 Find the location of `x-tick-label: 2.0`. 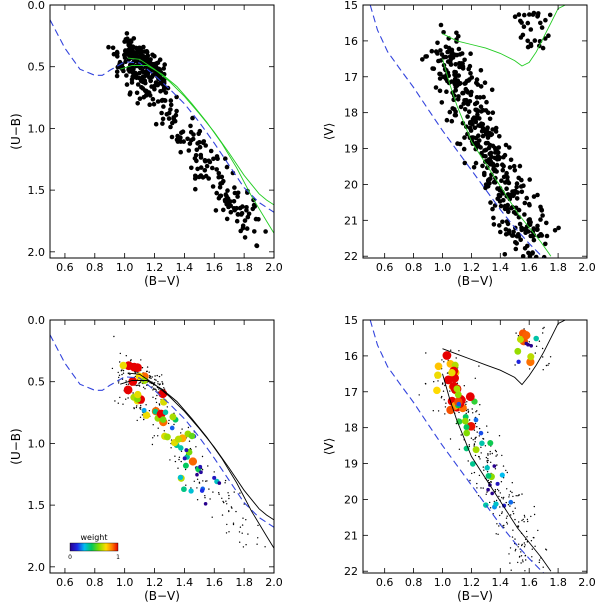

x-tick-label: 2.0 is located at coordinates (274, 582).